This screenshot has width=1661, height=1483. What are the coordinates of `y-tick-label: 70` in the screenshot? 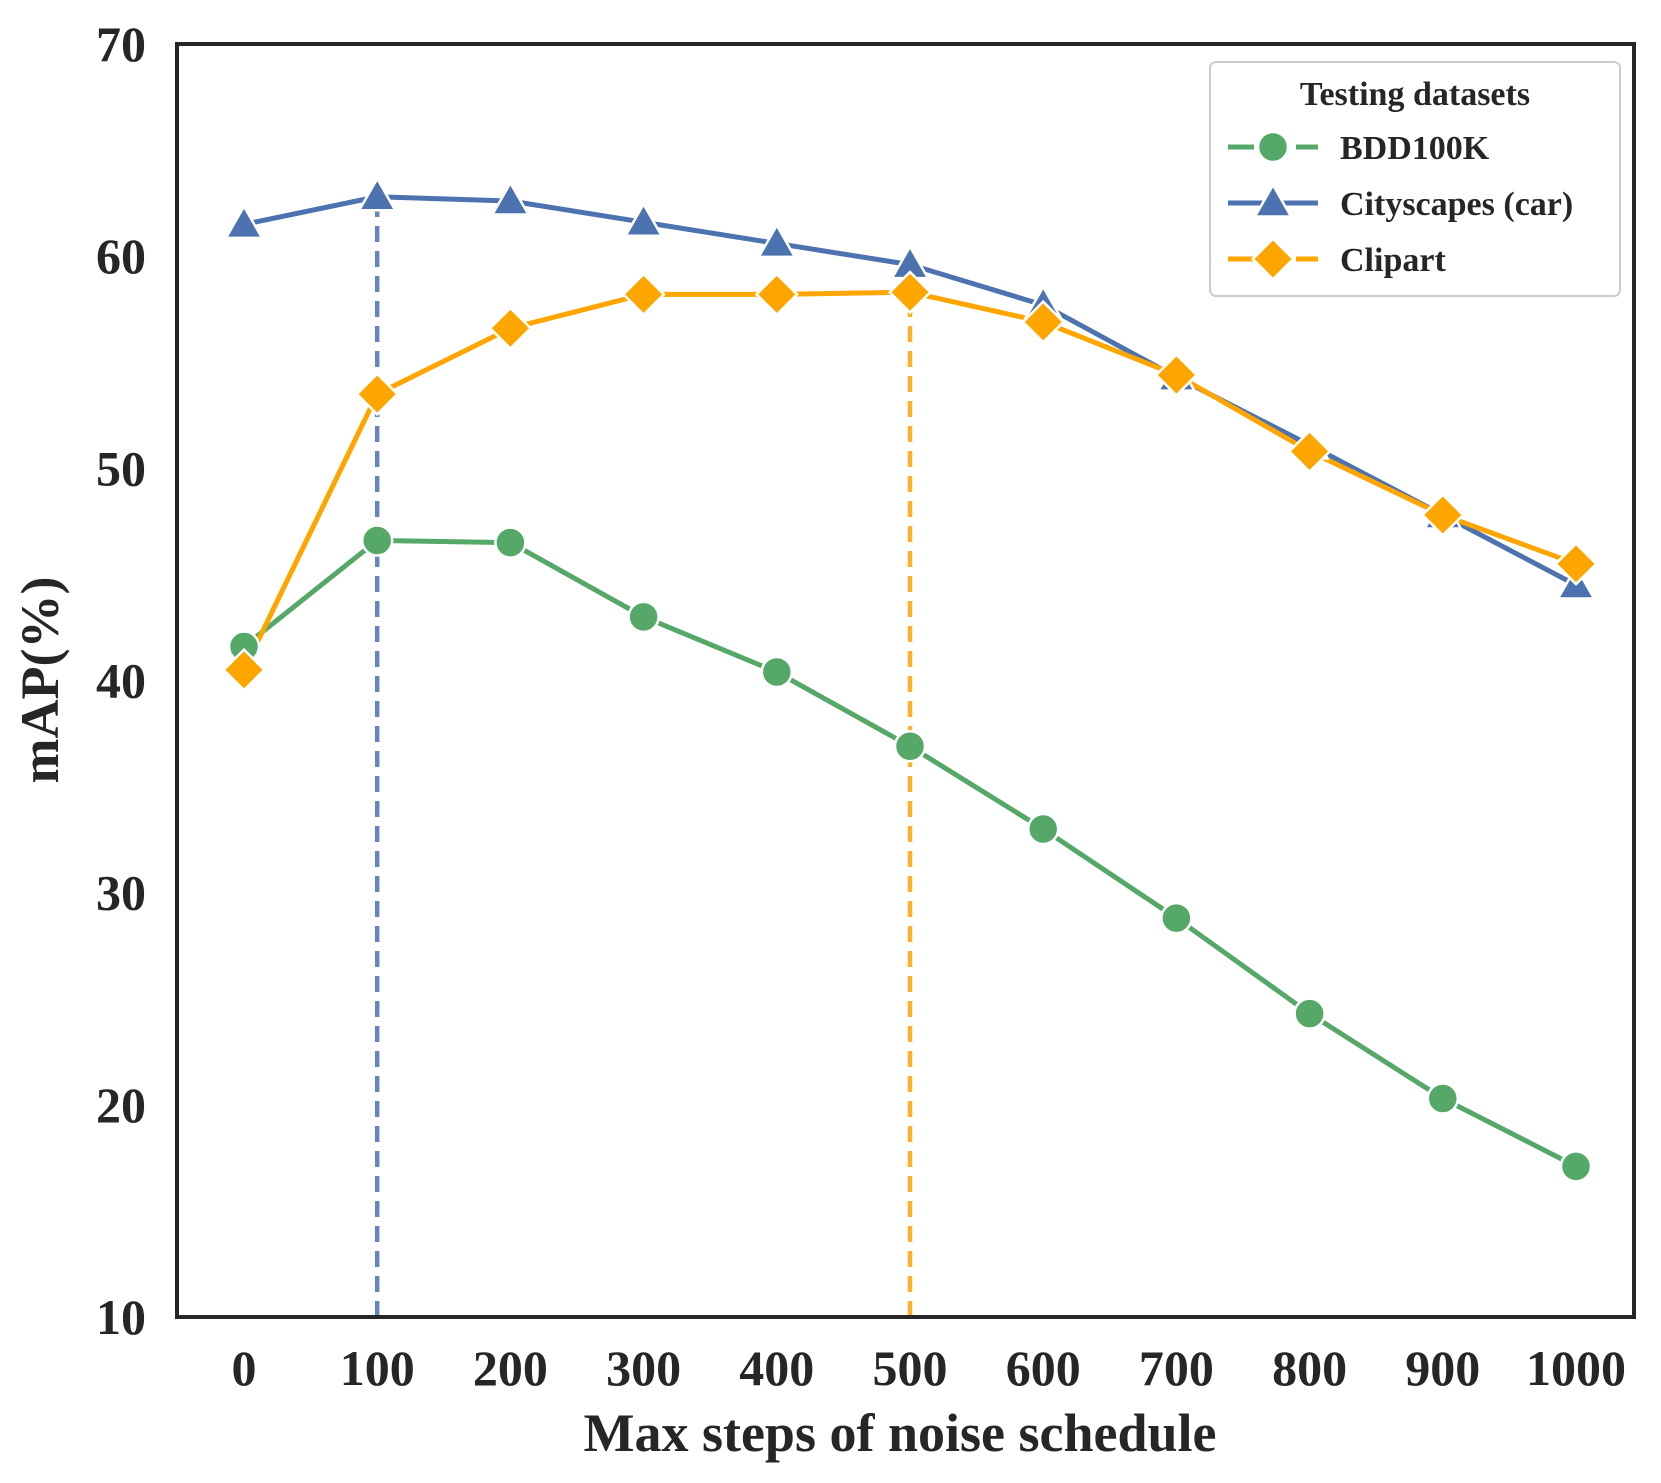 It's located at (121, 44).